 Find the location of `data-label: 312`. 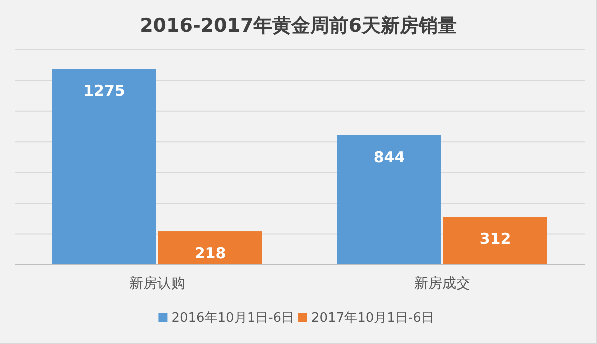

data-label: 312 is located at coordinates (496, 239).